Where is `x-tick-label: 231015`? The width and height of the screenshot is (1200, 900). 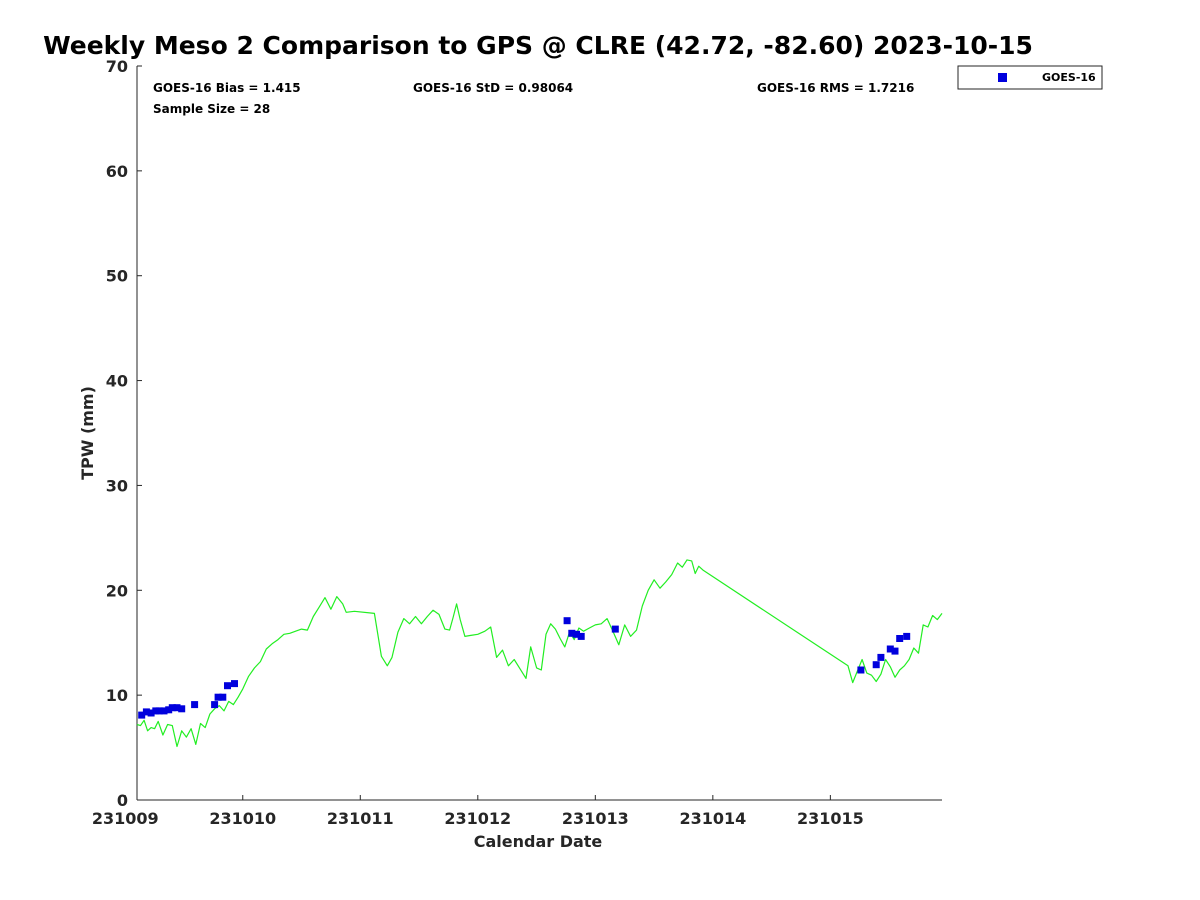
x-tick-label: 231015 is located at coordinates (830, 818).